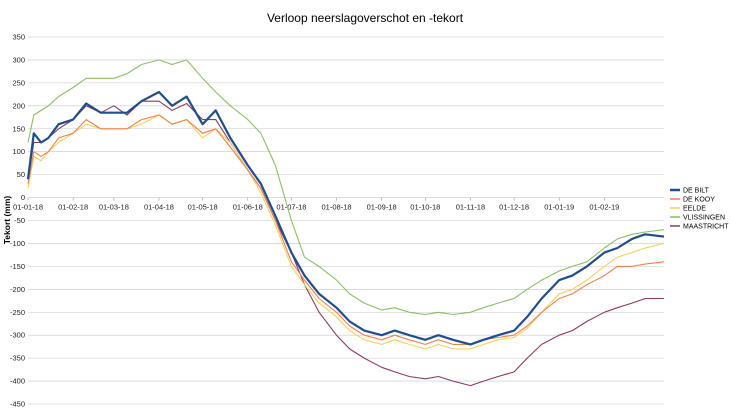 The image size is (732, 410). I want to click on chart-title: Verloop neerslagoverschot en -tekort, so click(365, 18).